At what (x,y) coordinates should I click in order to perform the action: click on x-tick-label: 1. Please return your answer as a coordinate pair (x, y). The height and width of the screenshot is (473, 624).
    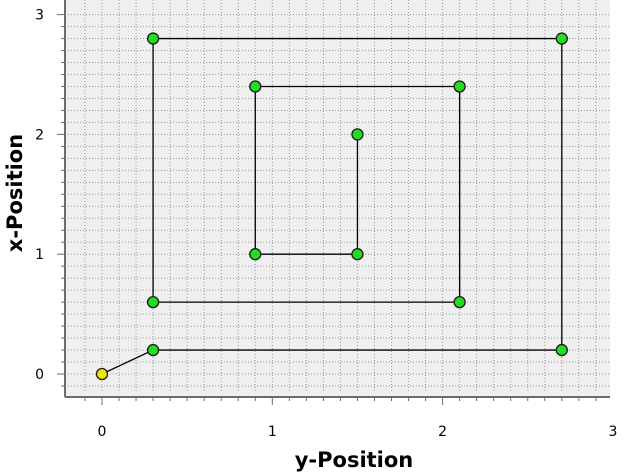
    Looking at the image, I should click on (272, 432).